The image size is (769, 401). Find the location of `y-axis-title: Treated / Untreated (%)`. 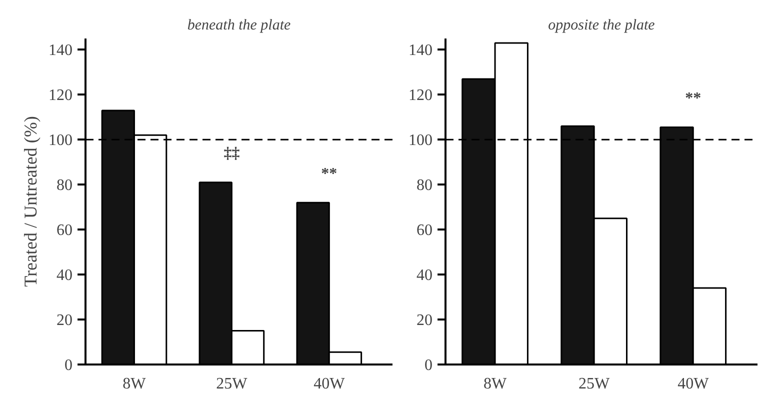

y-axis-title: Treated / Untreated (%) is located at coordinates (30, 201).